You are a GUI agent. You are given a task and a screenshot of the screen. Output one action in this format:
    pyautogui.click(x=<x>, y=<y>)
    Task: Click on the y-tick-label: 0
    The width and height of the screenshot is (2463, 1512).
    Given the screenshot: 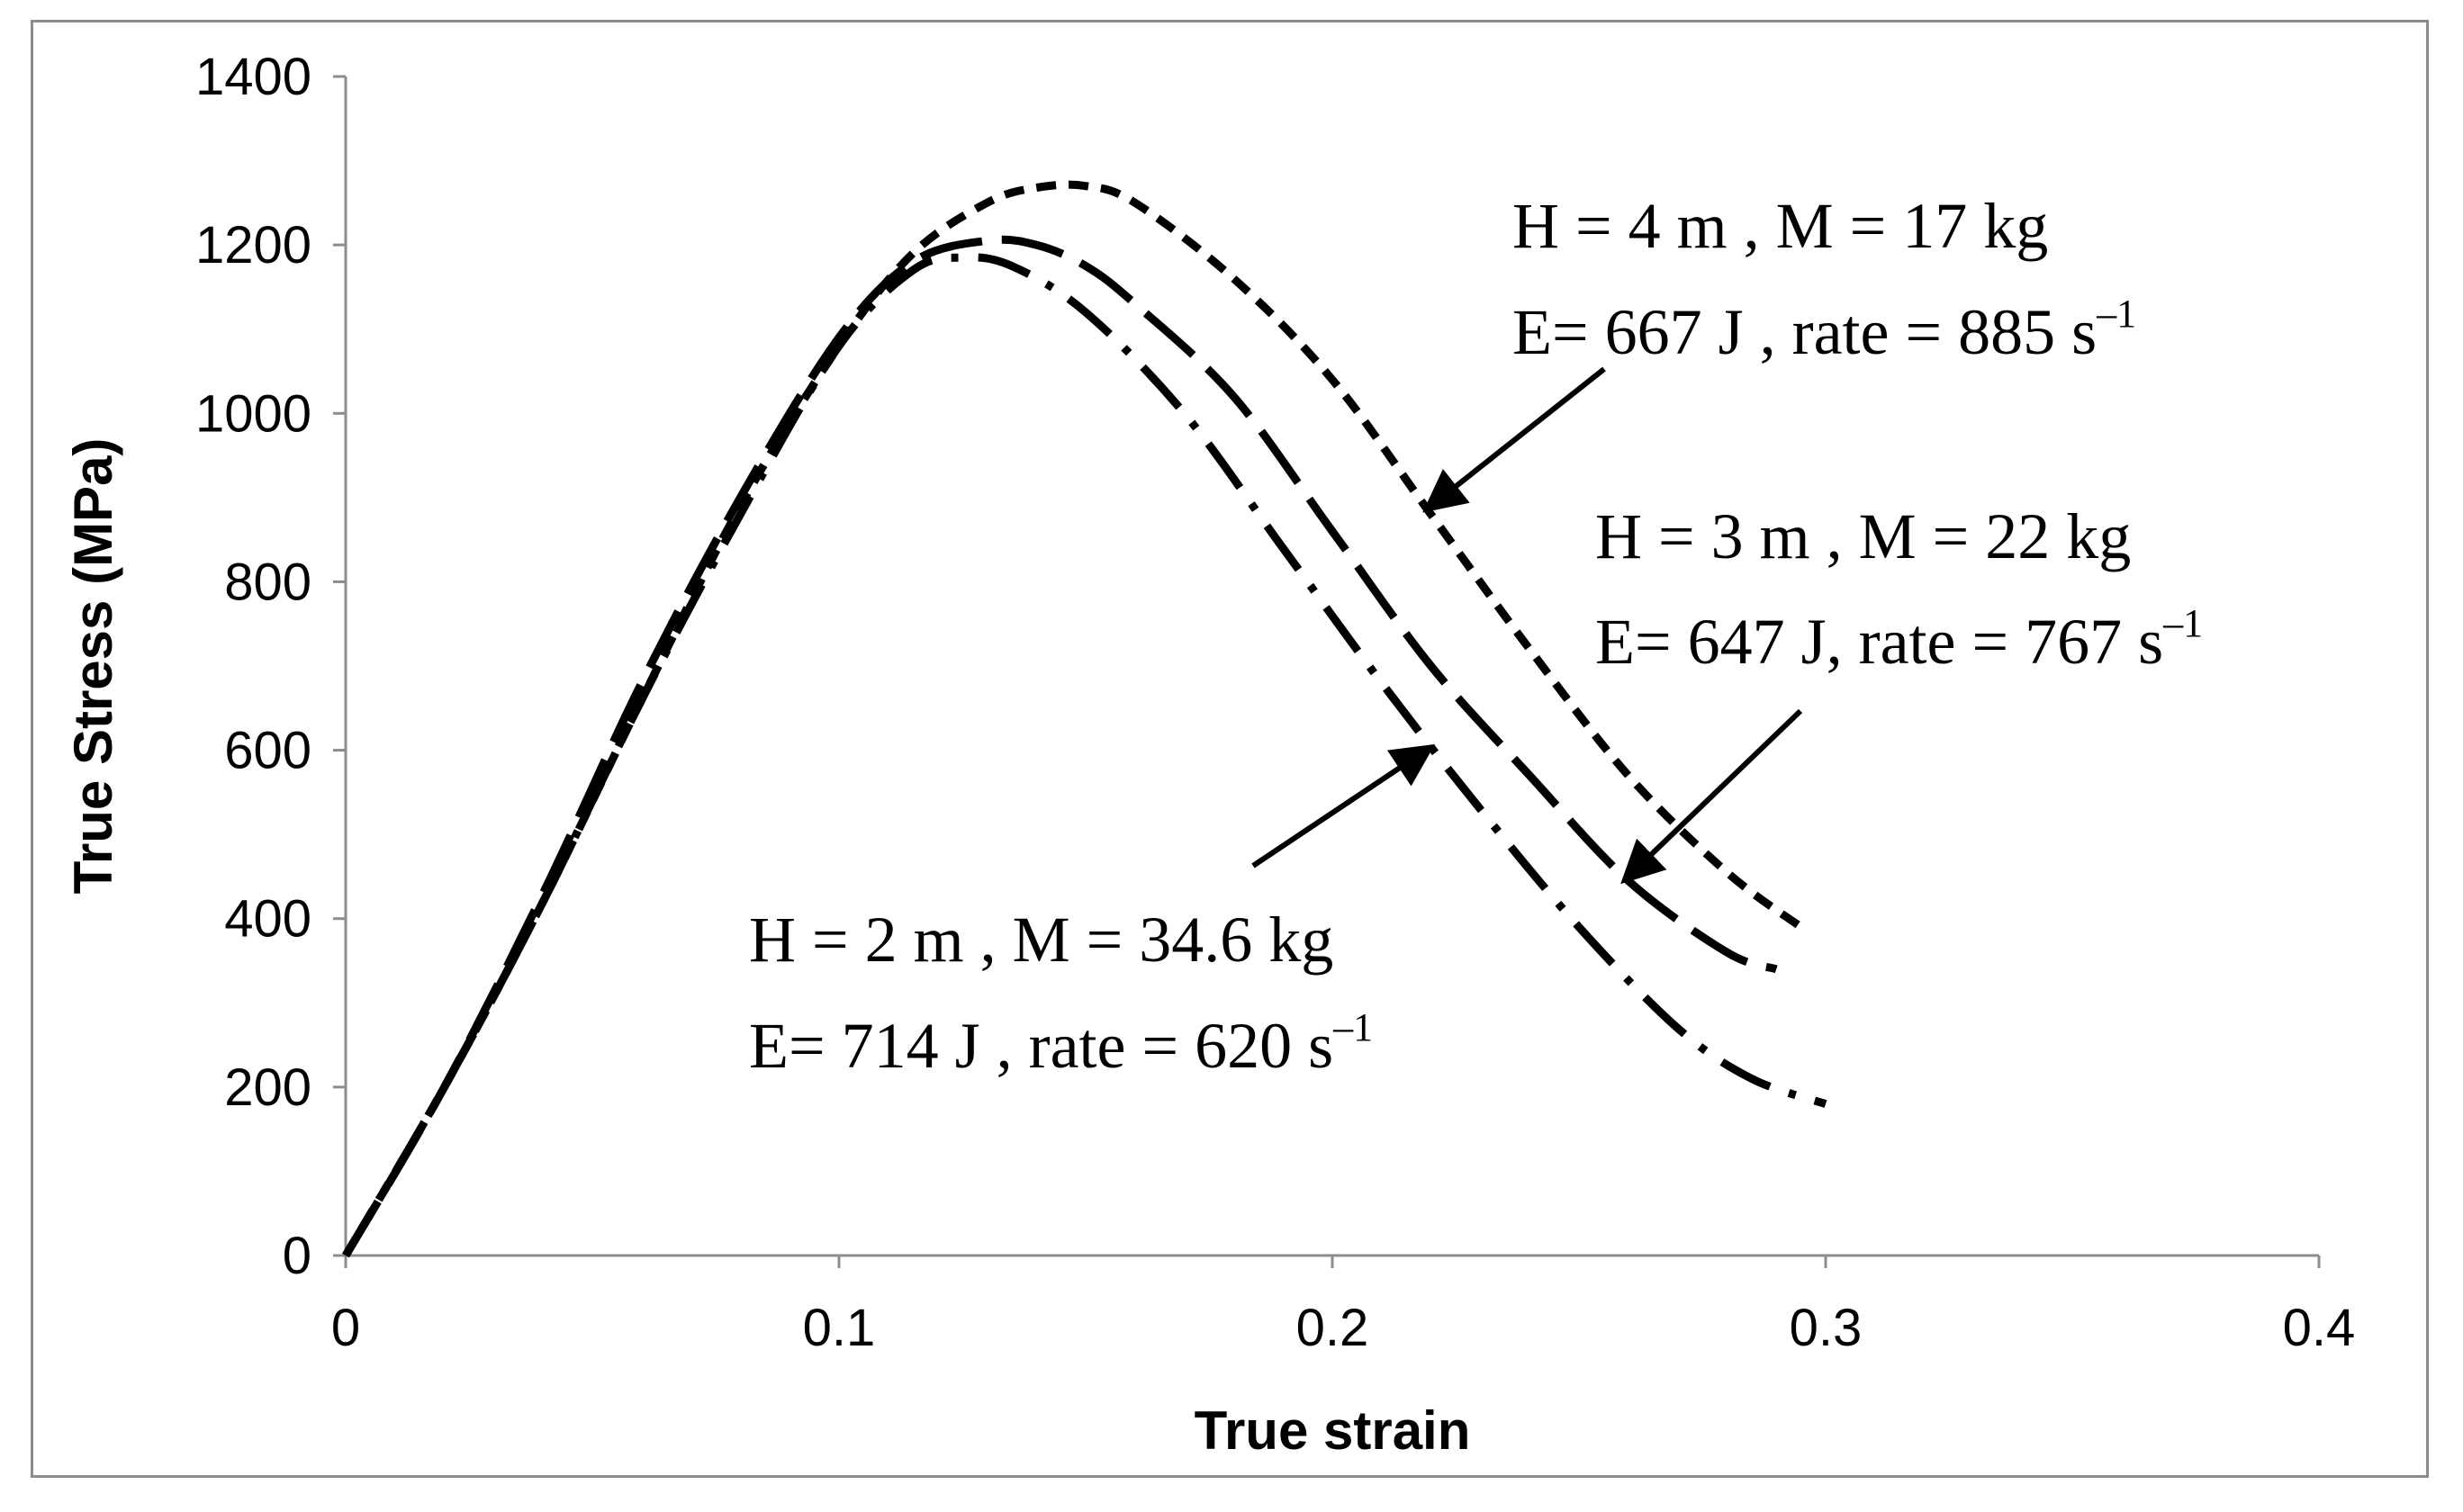 What is the action you would take?
    pyautogui.click(x=297, y=1256)
    